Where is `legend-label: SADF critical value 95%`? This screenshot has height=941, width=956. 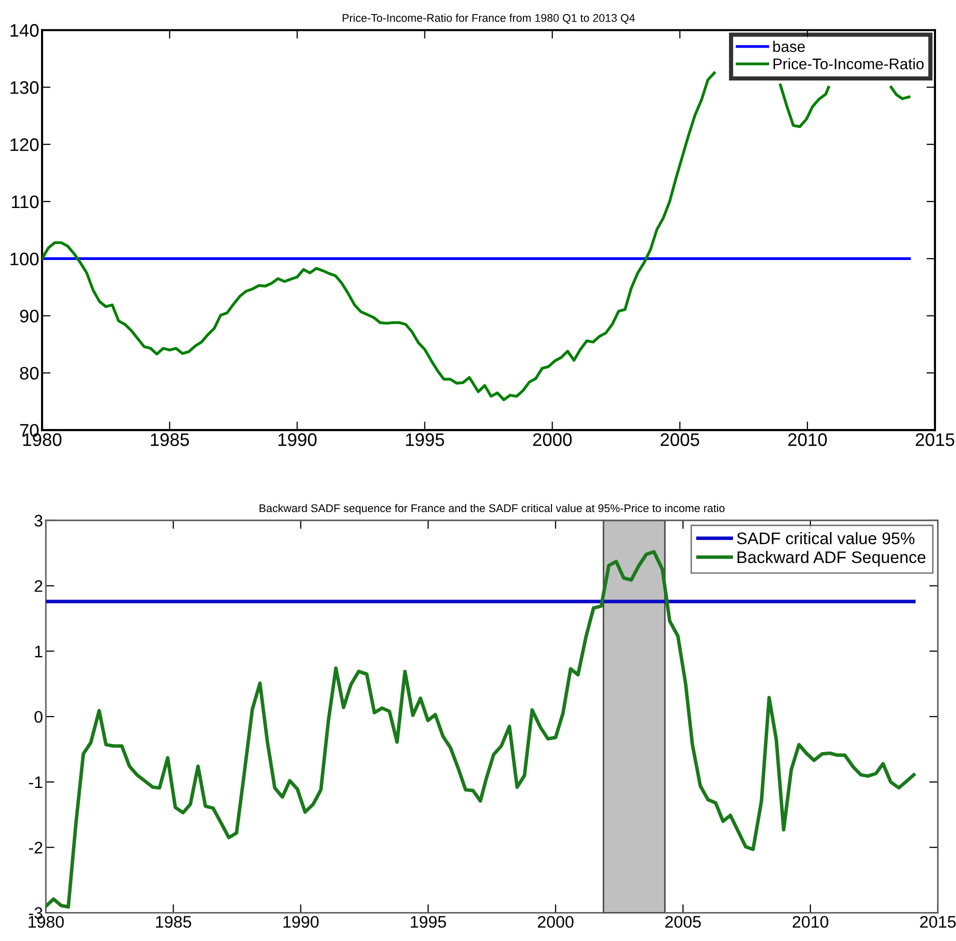
legend-label: SADF critical value 95% is located at coordinates (825, 538).